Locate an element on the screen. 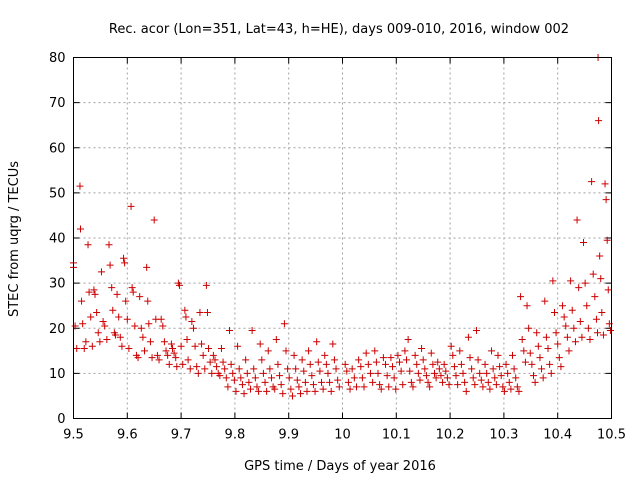  x-tick-label: 10.4 is located at coordinates (557, 435).